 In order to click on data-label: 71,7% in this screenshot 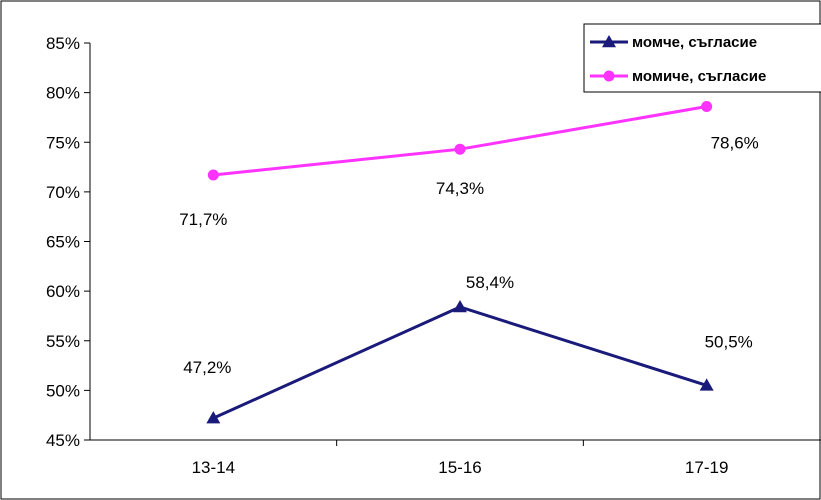, I will do `click(203, 219)`.